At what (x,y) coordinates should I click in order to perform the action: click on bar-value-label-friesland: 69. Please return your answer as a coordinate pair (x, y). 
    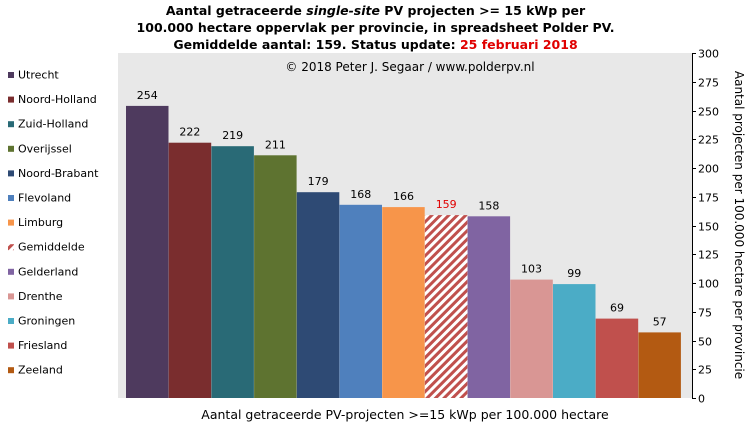
    Looking at the image, I should click on (617, 308).